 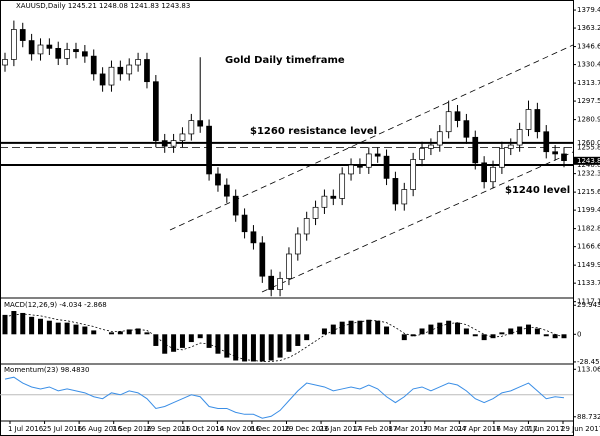 What do you see at coordinates (588, 120) in the screenshot?
I see `y-tick-label: 1280.90` at bounding box center [588, 120].